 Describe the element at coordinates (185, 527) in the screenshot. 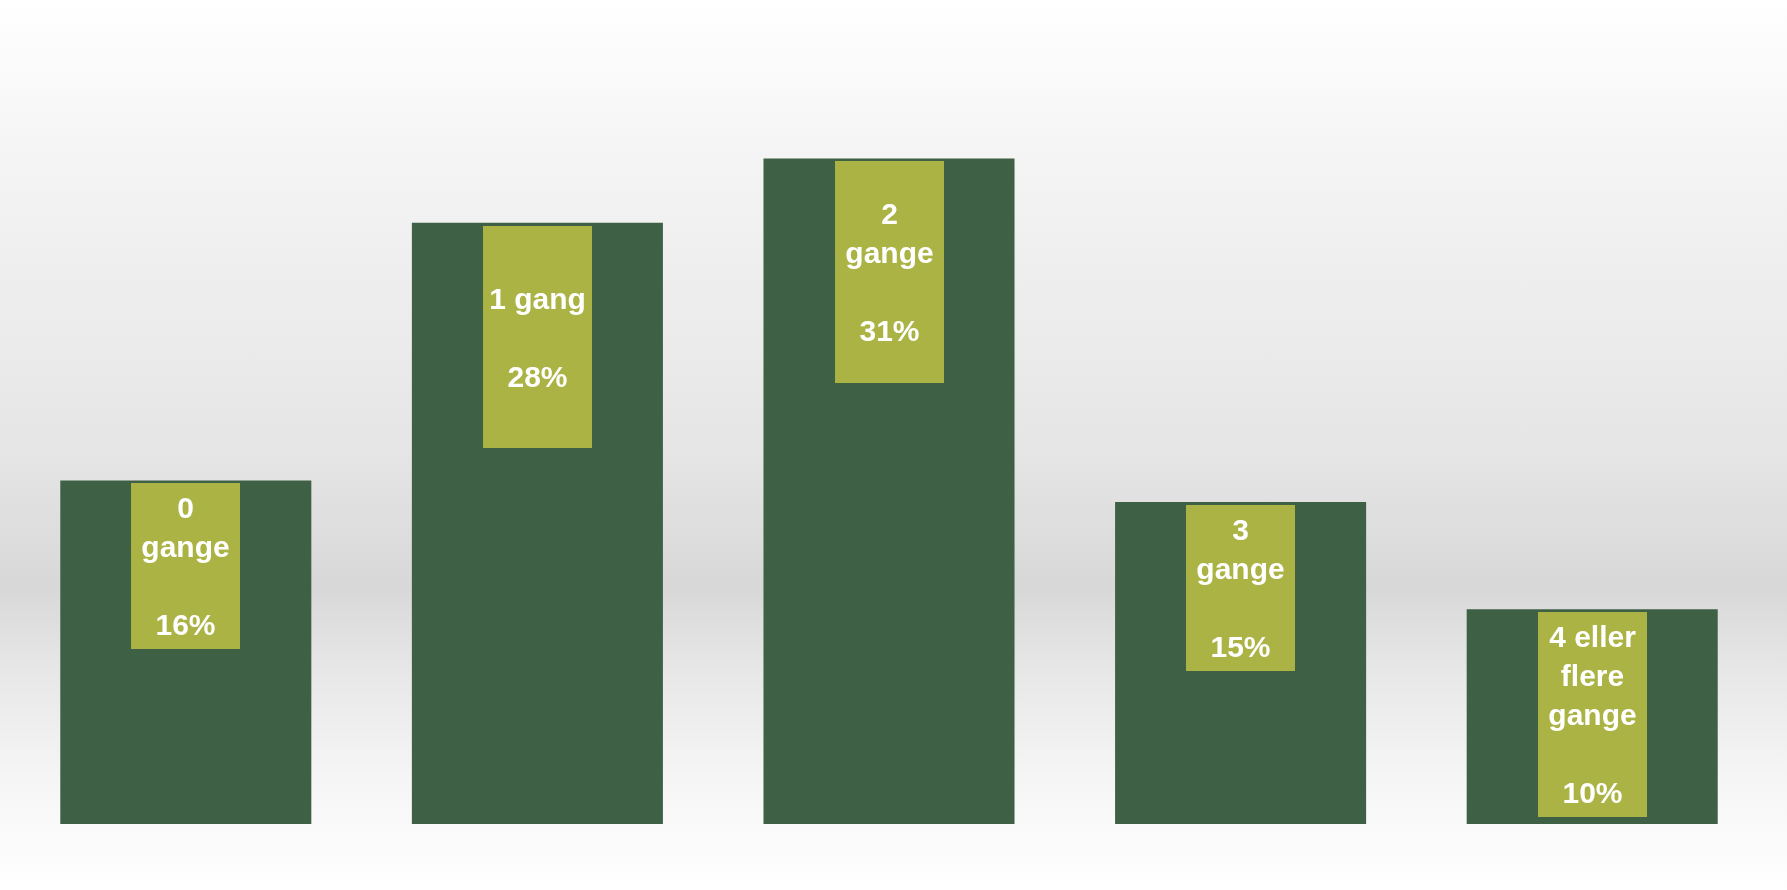

I see `x-tick-label: 0 gange` at that location.